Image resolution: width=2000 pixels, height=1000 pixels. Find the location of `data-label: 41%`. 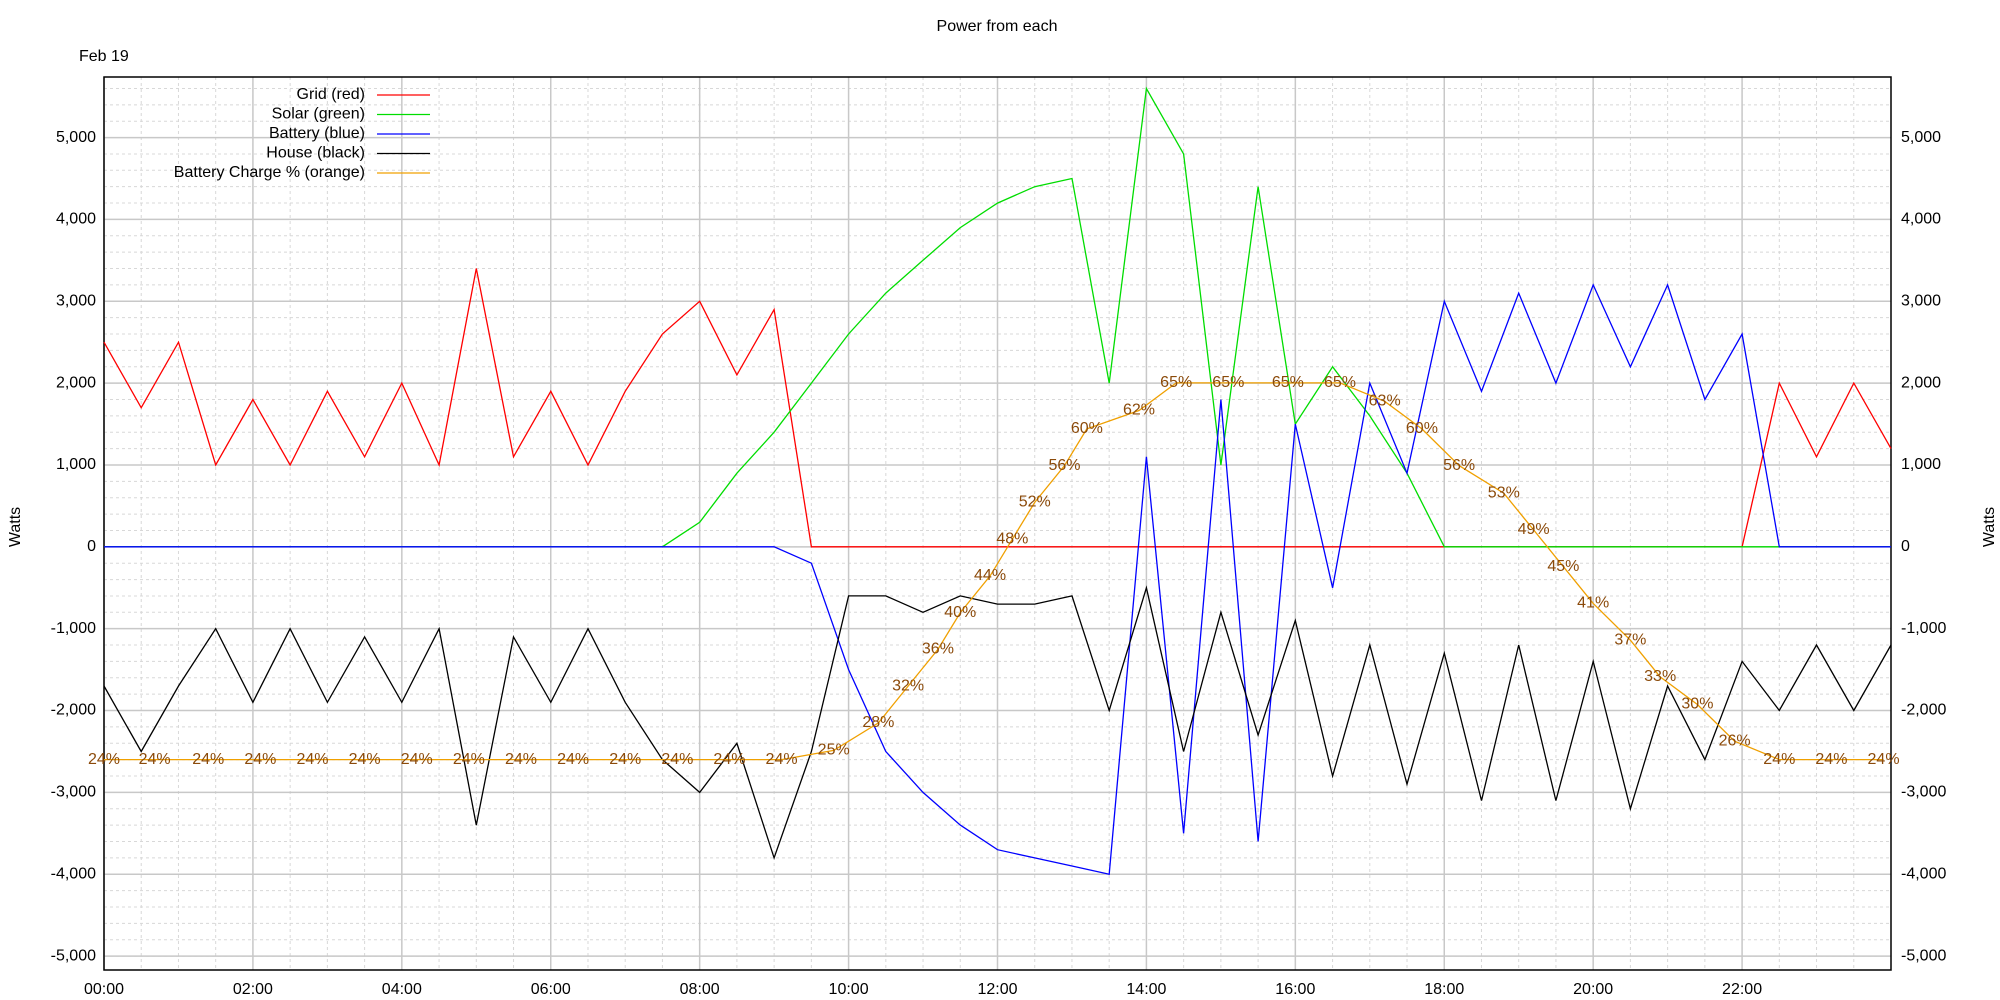

data-label: 41% is located at coordinates (1593, 603).